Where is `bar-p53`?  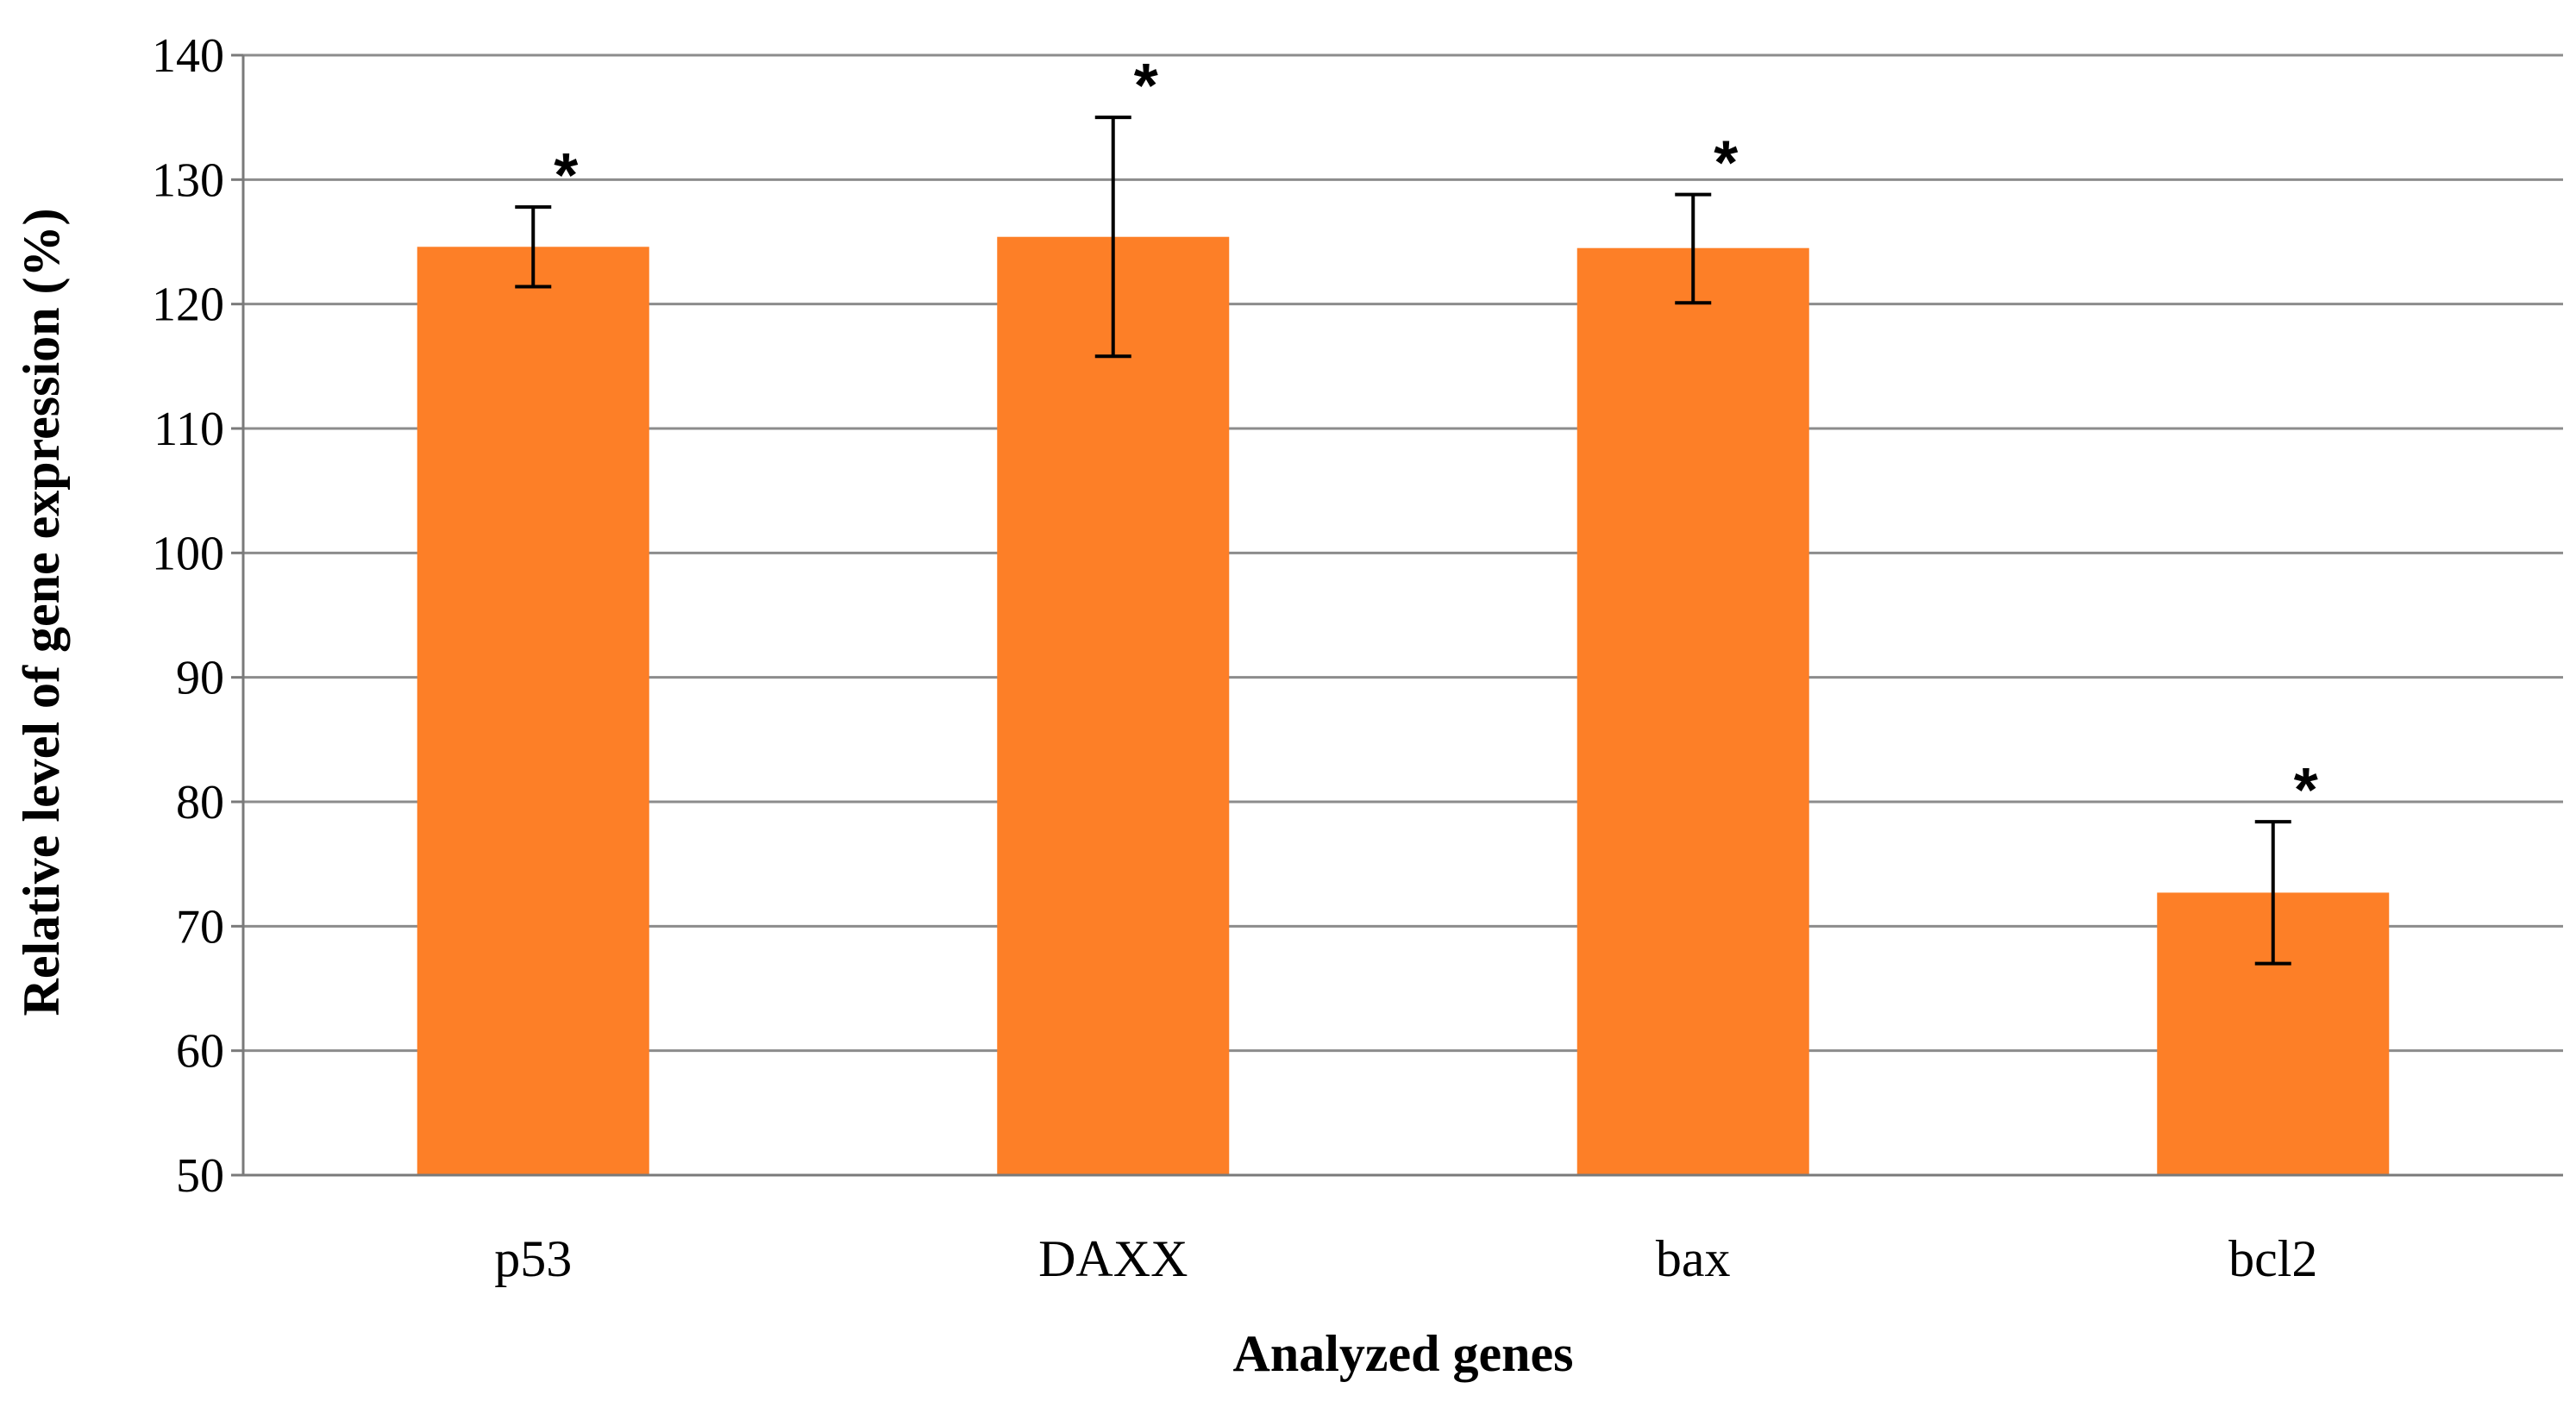
bar-p53 is located at coordinates (533, 711).